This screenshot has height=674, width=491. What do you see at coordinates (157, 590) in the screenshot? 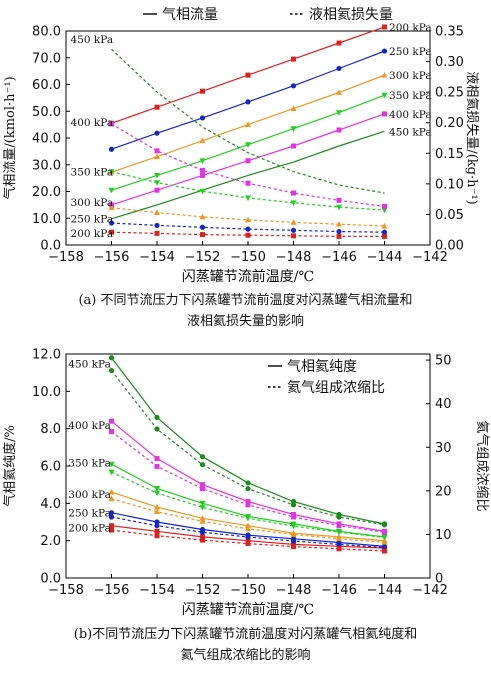
I see `x-tick-label: −154` at bounding box center [157, 590].